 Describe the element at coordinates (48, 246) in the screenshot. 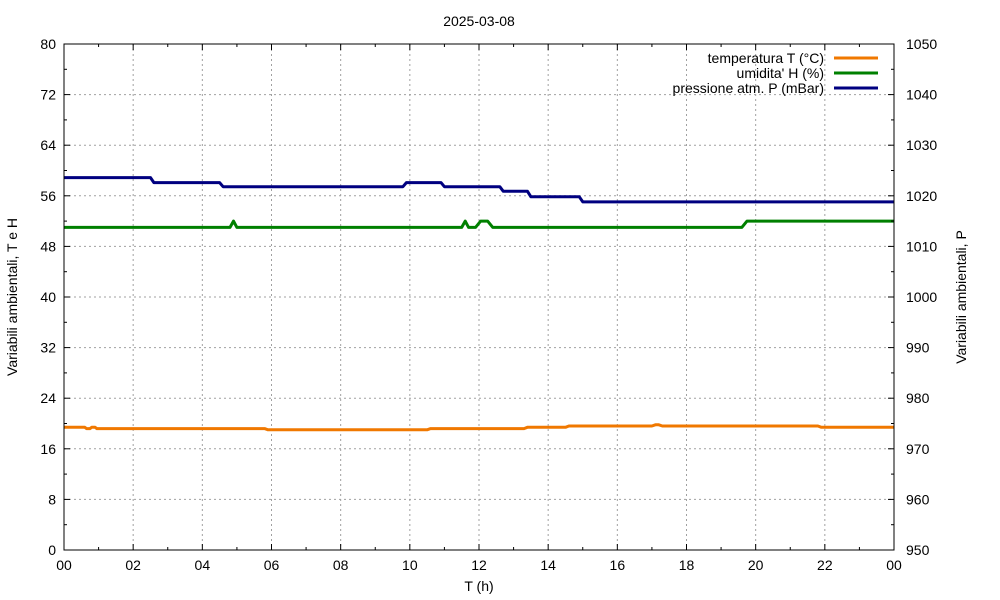

I see `y-left-tick-label: 48` at that location.